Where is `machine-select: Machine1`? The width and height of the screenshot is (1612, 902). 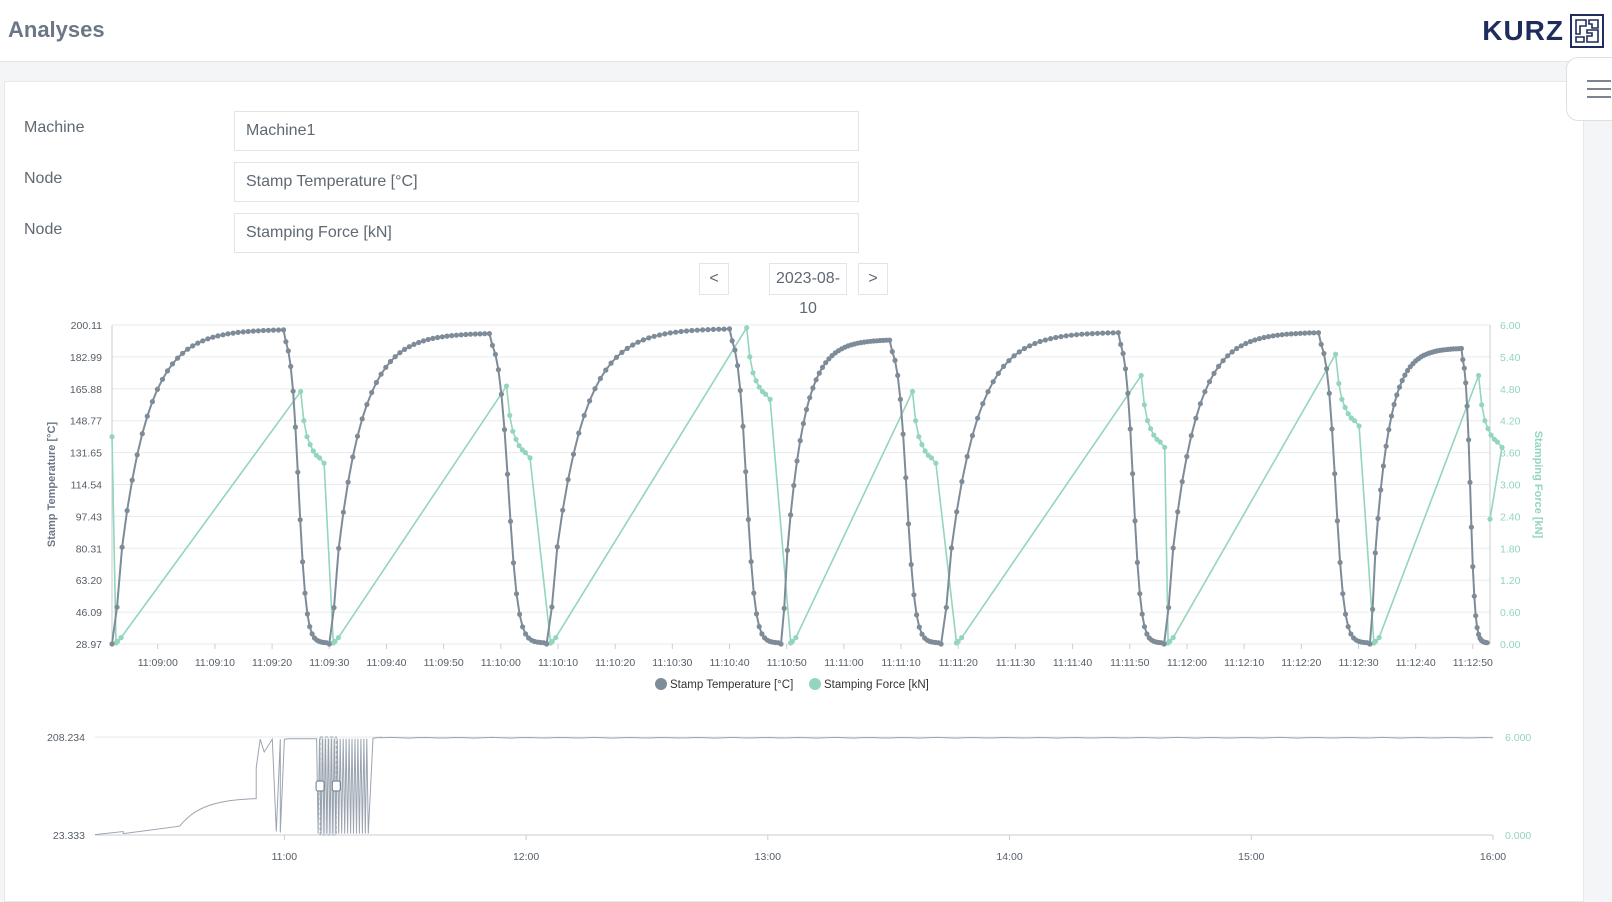 machine-select: Machine1 is located at coordinates (546, 131).